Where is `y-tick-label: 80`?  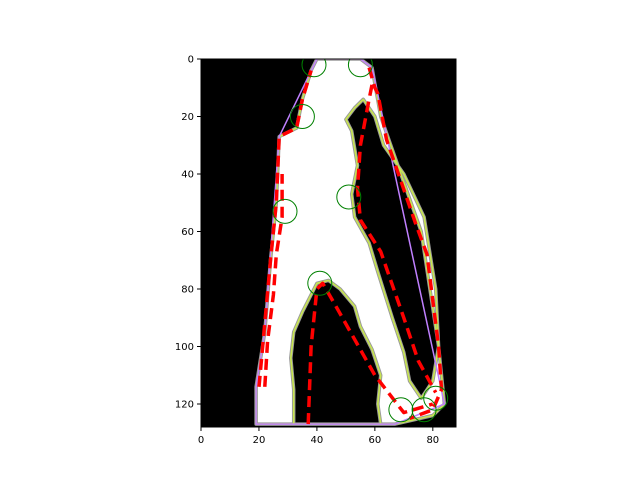
y-tick-label: 80 is located at coordinates (187, 290).